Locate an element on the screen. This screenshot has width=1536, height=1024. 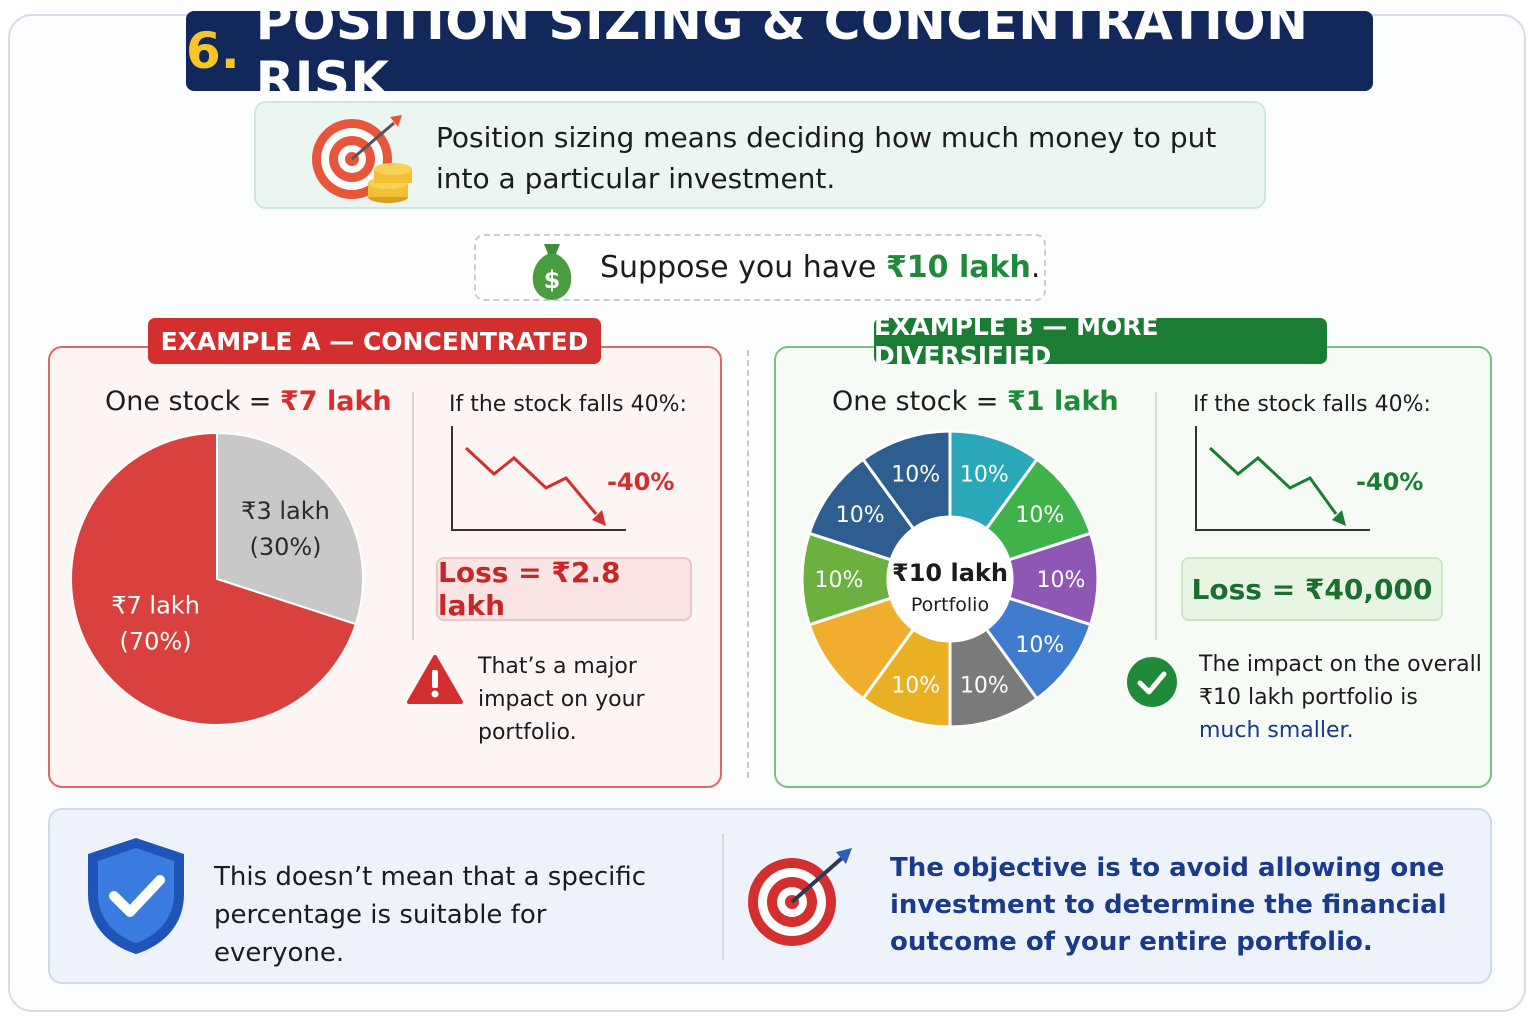
stock-amount: ₹1 lakh is located at coordinates (1063, 401).